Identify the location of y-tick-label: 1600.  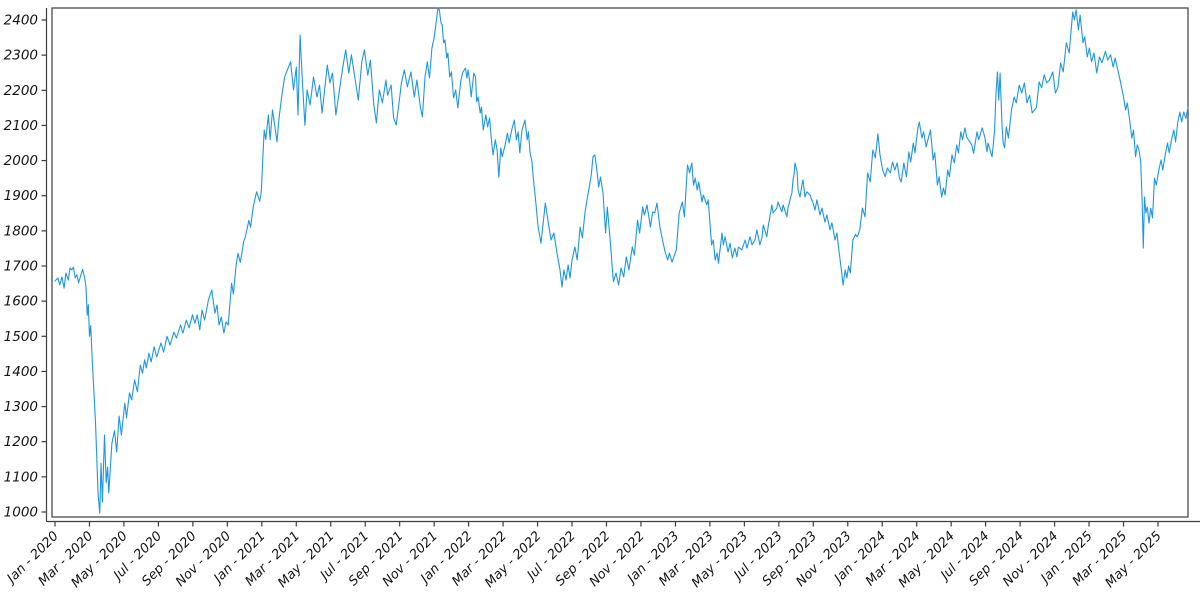
(21, 302).